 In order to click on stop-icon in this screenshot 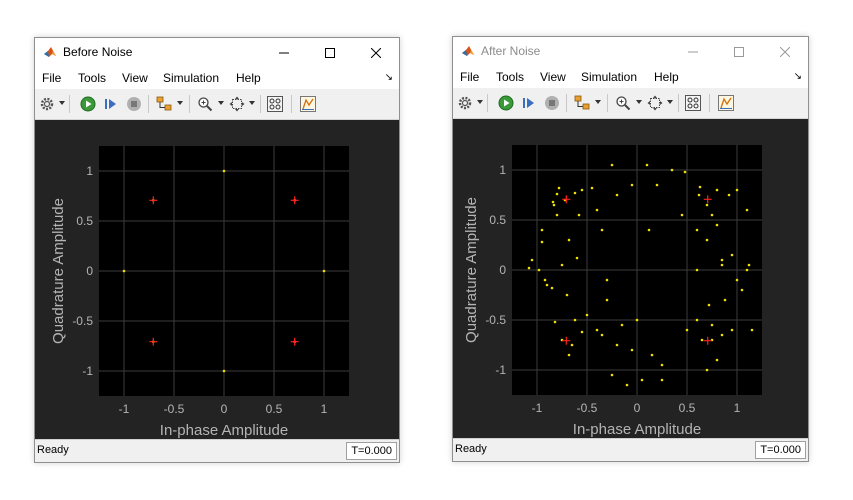, I will do `click(134, 104)`.